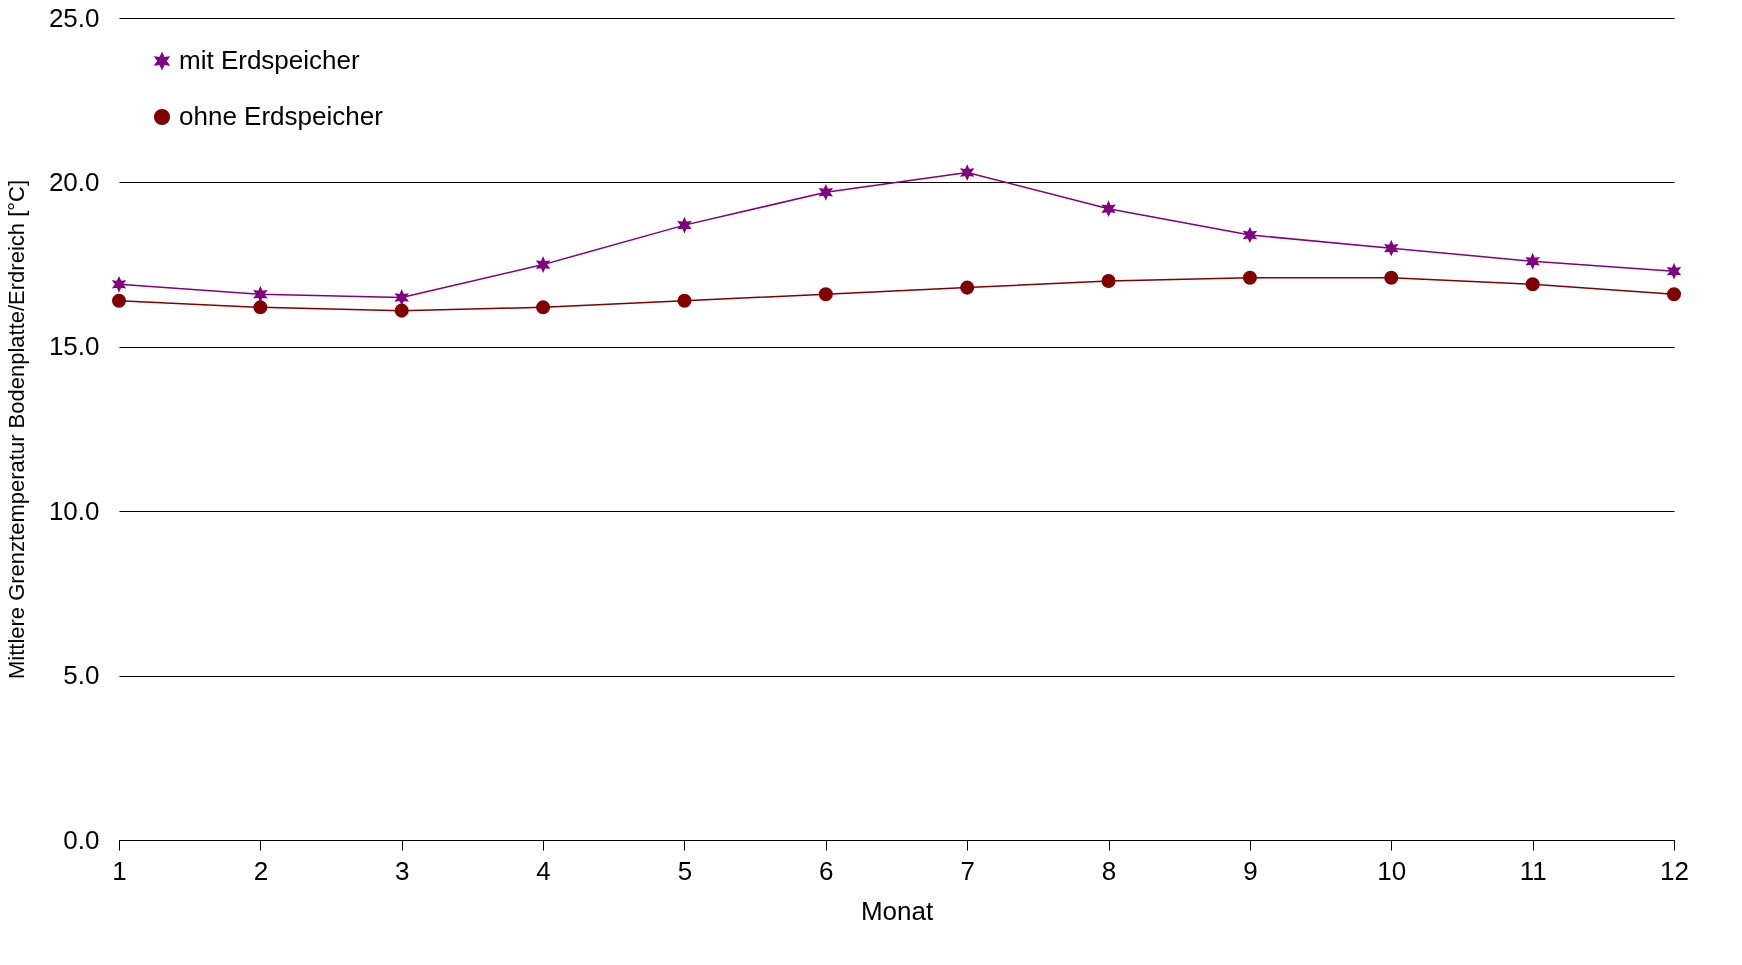 This screenshot has width=1742, height=965. Describe the element at coordinates (269, 60) in the screenshot. I see `legend-label: mit Erdspeicher` at that location.